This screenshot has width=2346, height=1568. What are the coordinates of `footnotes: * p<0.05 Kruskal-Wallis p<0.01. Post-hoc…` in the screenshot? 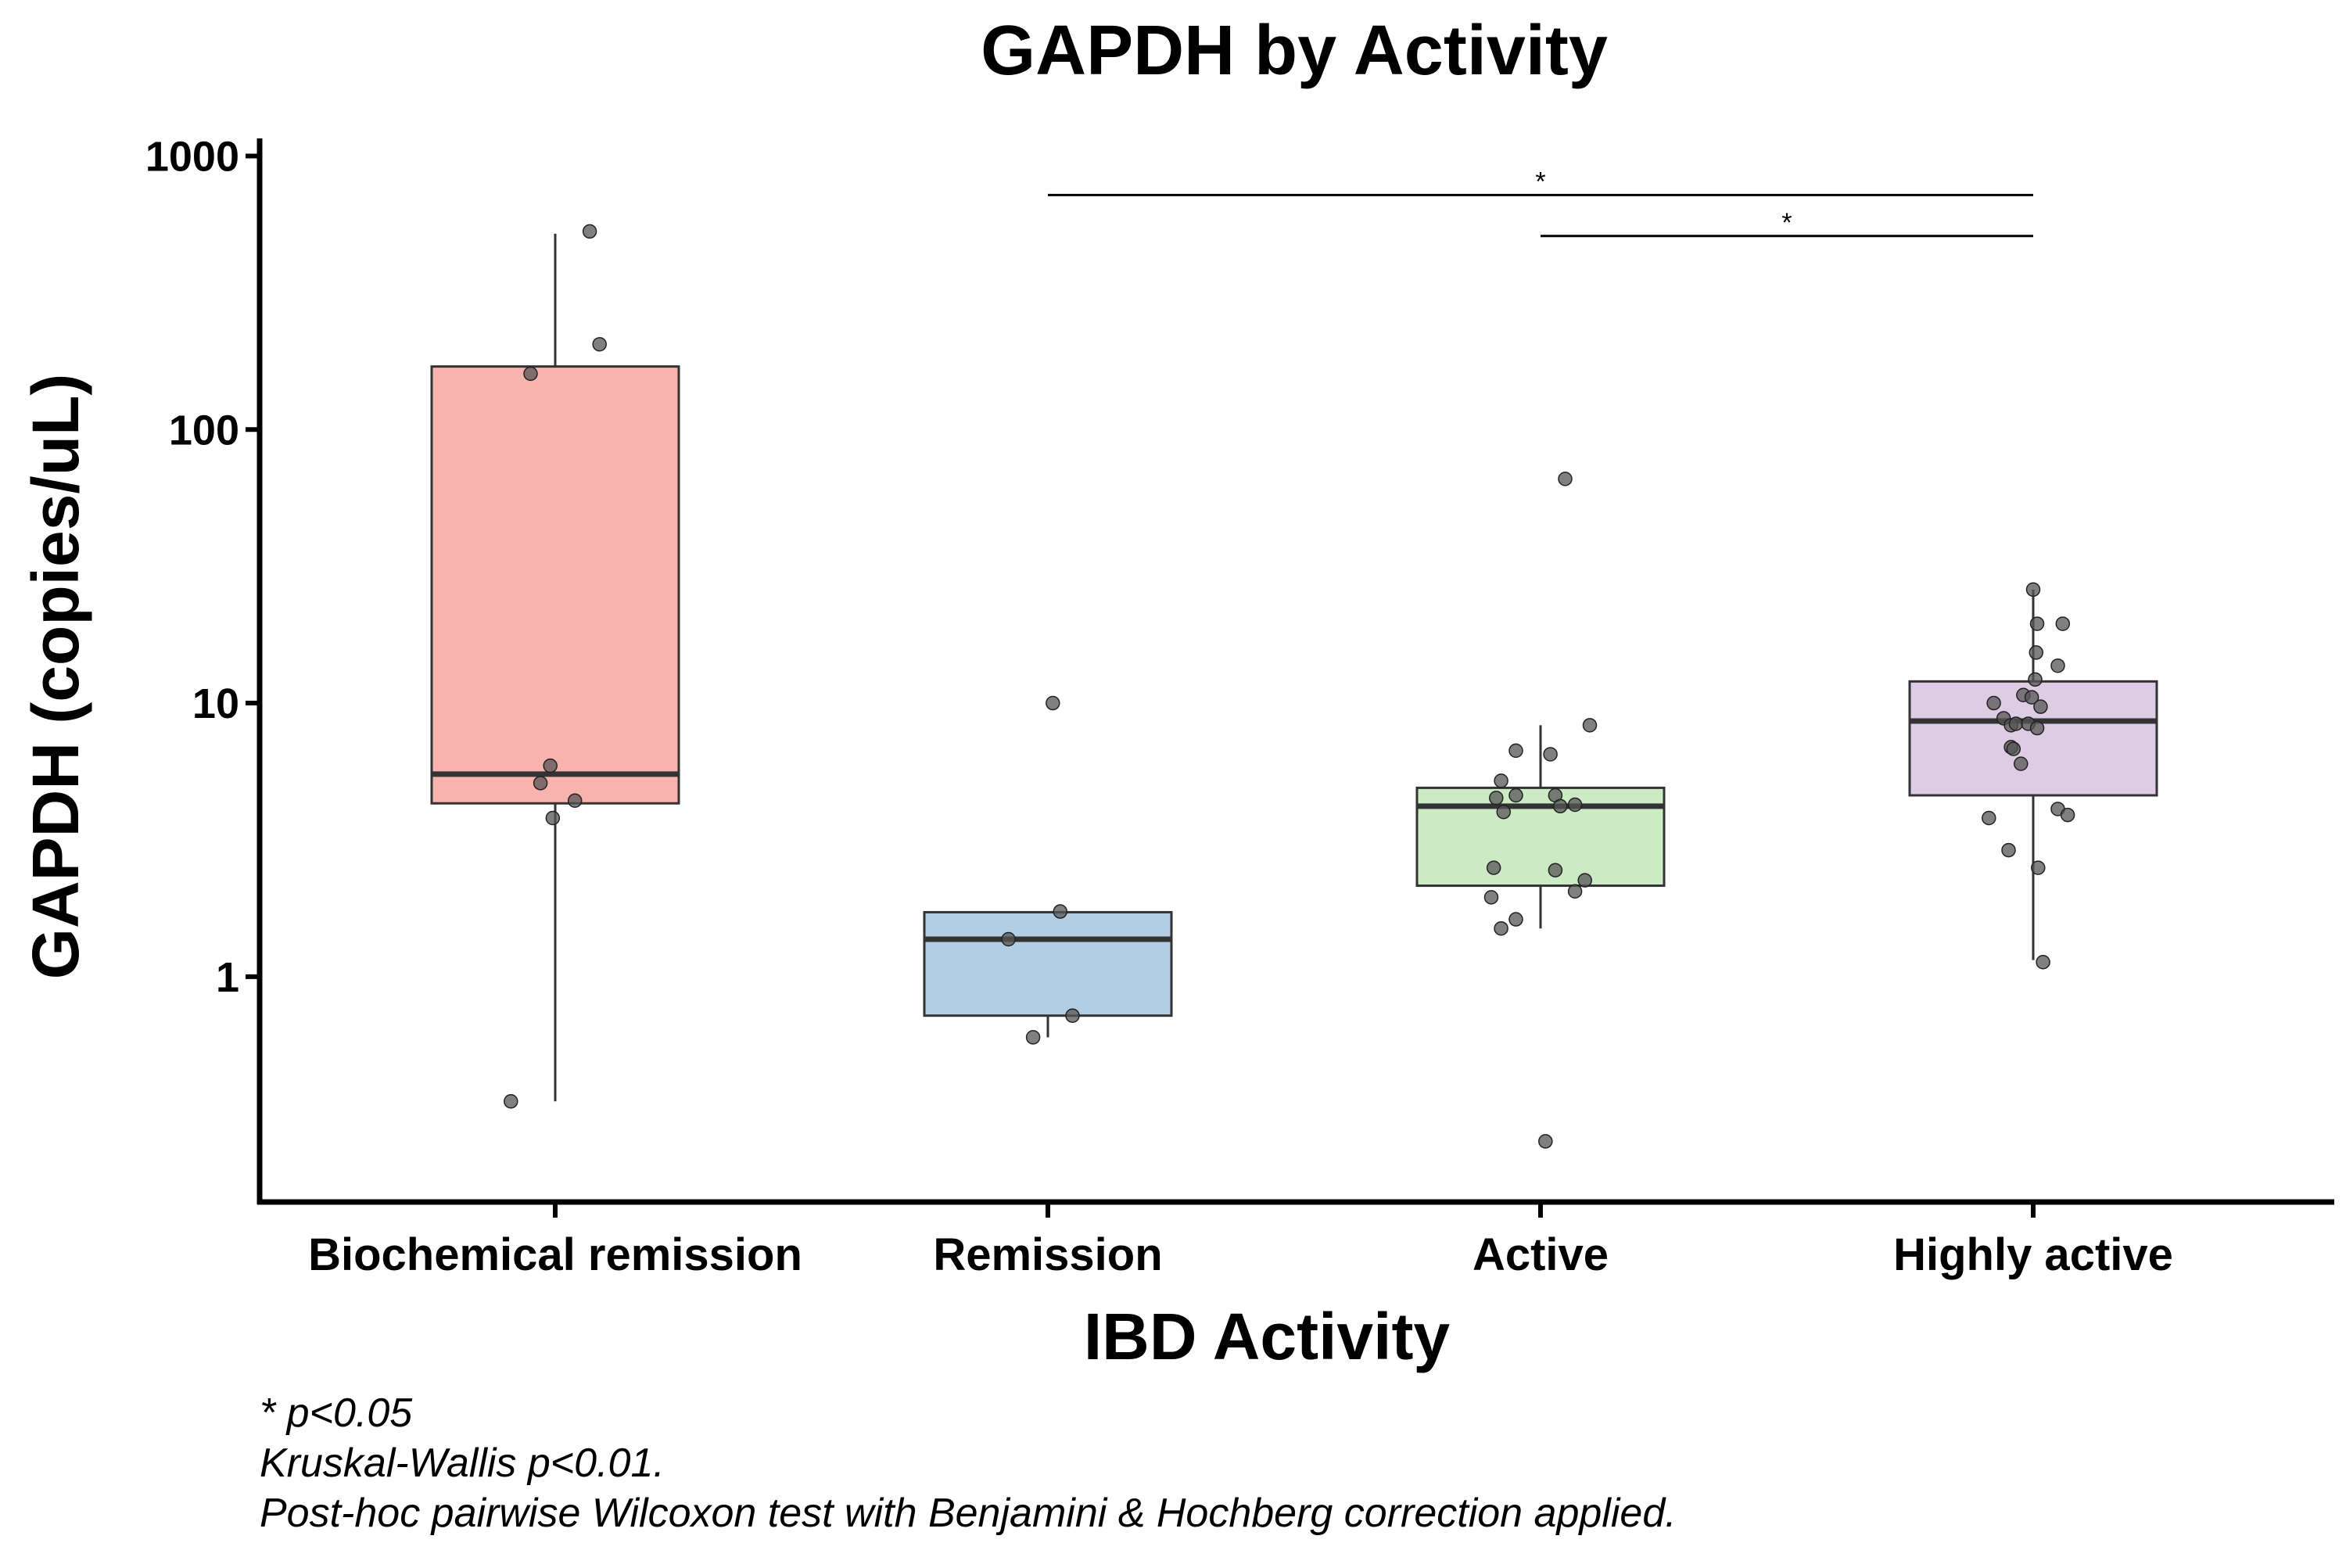 It's located at (968, 1463).